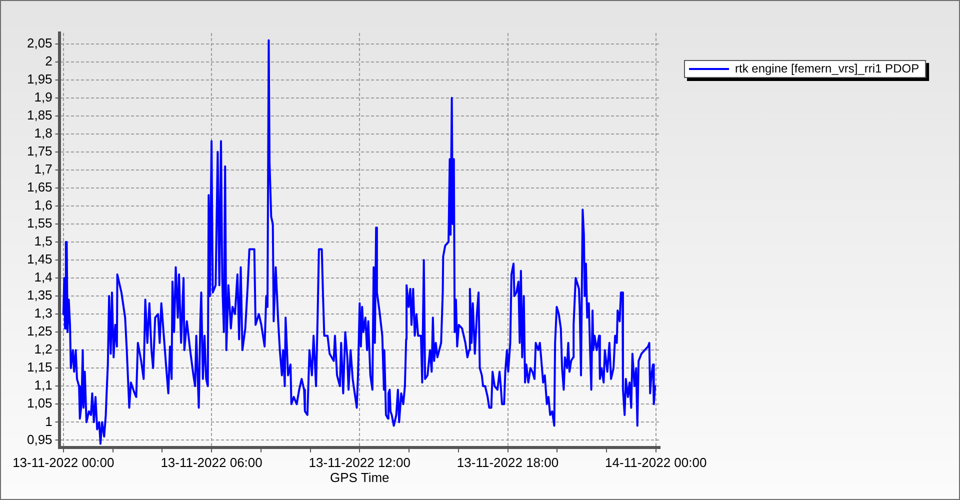 The width and height of the screenshot is (960, 500). I want to click on y-tick-label: 1,5, so click(43, 241).